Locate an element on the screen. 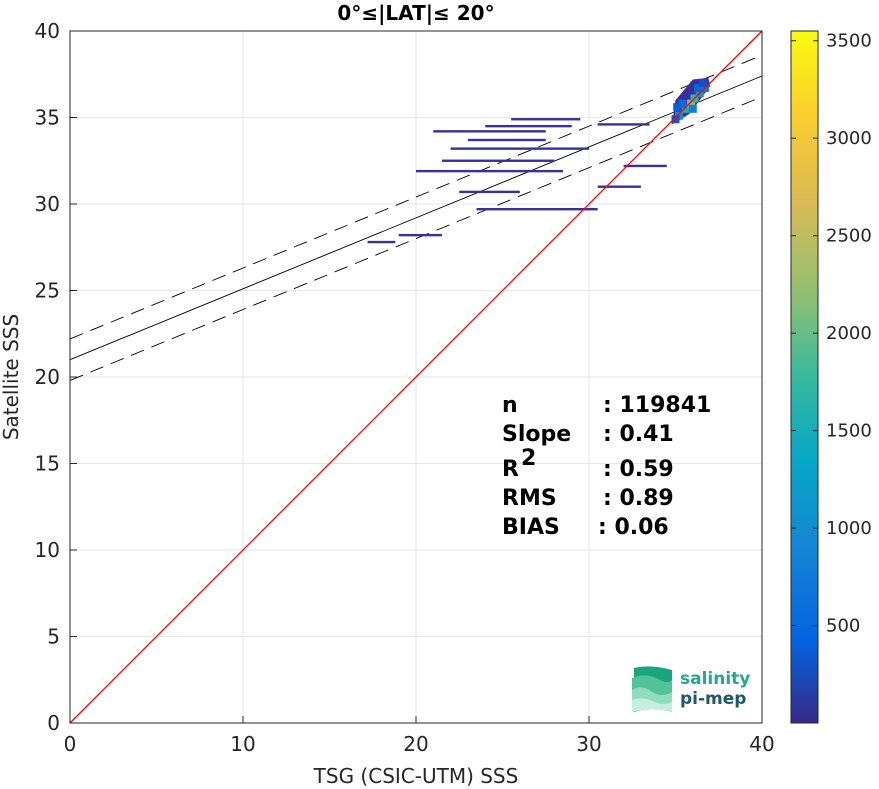 Image resolution: width=879 pixels, height=789 pixels. x-tick-label: 0 is located at coordinates (70, 744).